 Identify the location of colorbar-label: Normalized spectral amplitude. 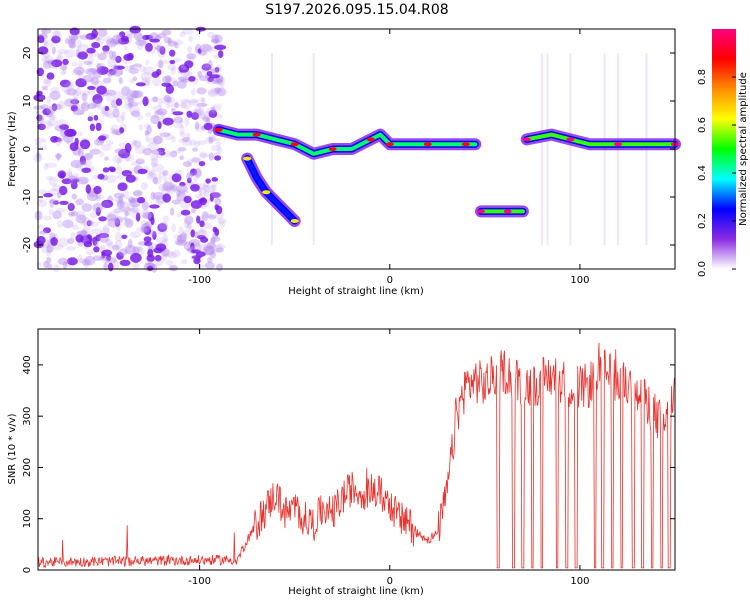
(743, 149).